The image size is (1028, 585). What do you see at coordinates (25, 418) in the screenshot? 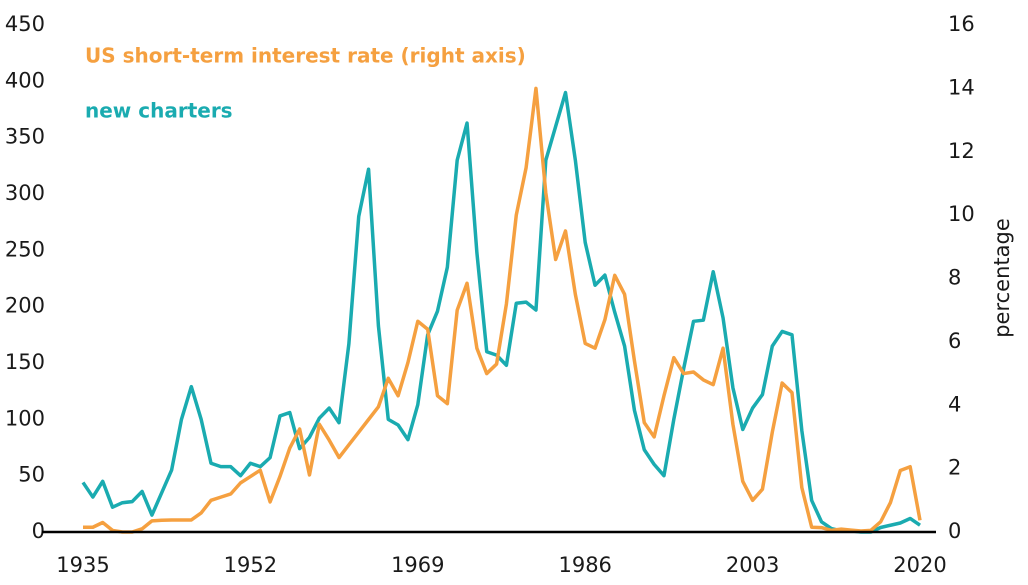
I see `y-tick-label: 100` at bounding box center [25, 418].